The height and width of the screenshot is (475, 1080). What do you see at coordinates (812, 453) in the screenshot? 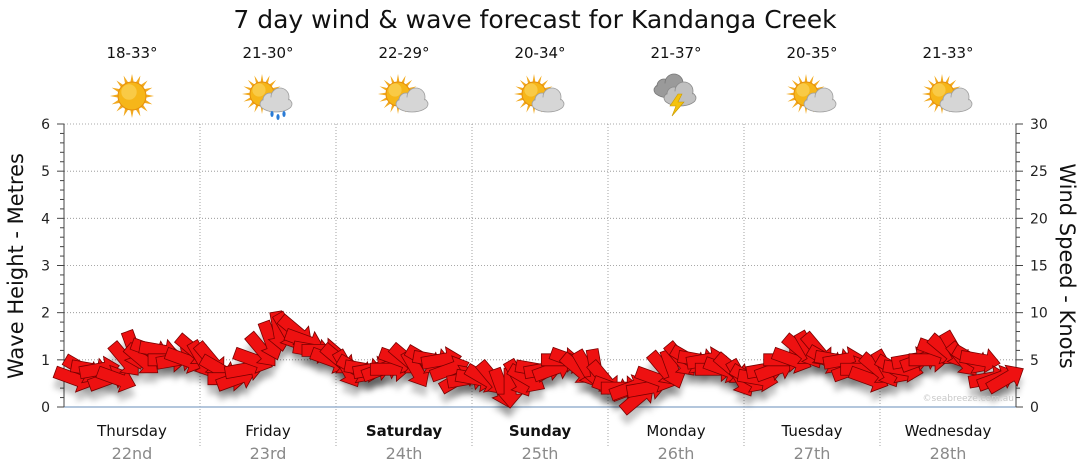
I see `day-date: 27th` at bounding box center [812, 453].